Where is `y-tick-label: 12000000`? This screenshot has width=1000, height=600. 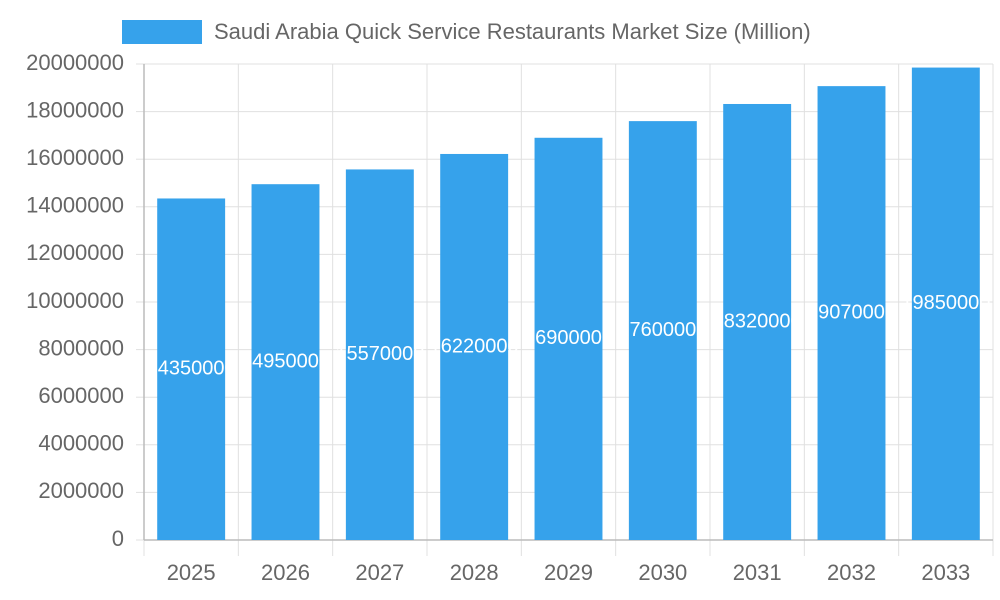 y-tick-label: 12000000 is located at coordinates (75, 252).